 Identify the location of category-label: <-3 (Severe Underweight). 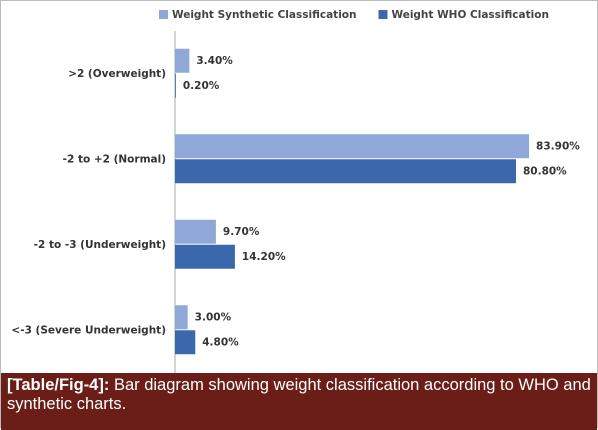
(88, 330).